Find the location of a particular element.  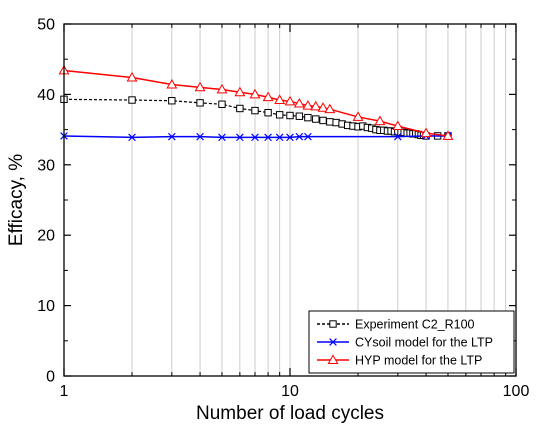

y-tick-label: 40 is located at coordinates (46, 95).